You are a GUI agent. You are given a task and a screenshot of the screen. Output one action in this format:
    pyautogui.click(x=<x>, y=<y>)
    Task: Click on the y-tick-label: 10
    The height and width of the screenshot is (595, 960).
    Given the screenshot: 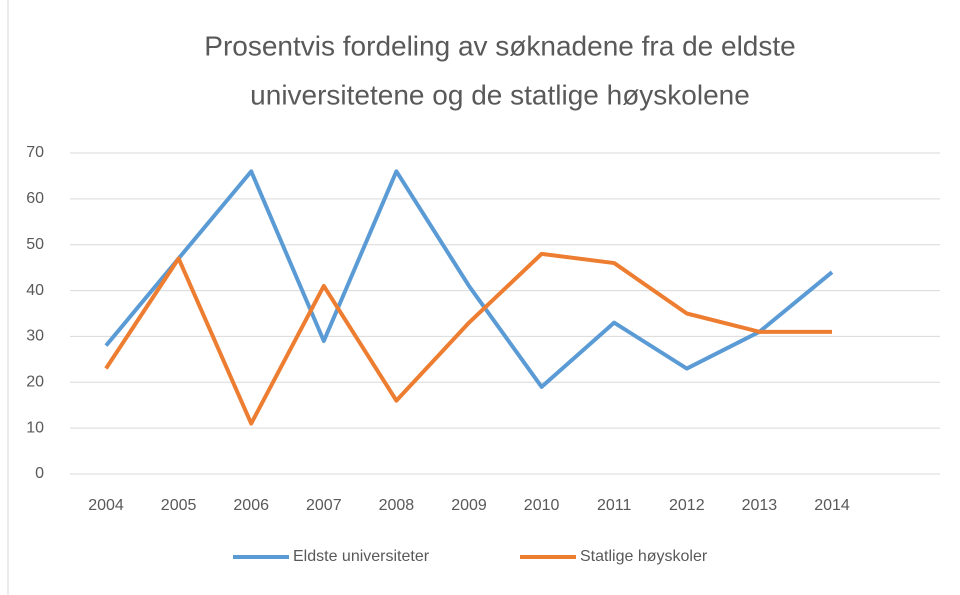 What is the action you would take?
    pyautogui.click(x=35, y=427)
    